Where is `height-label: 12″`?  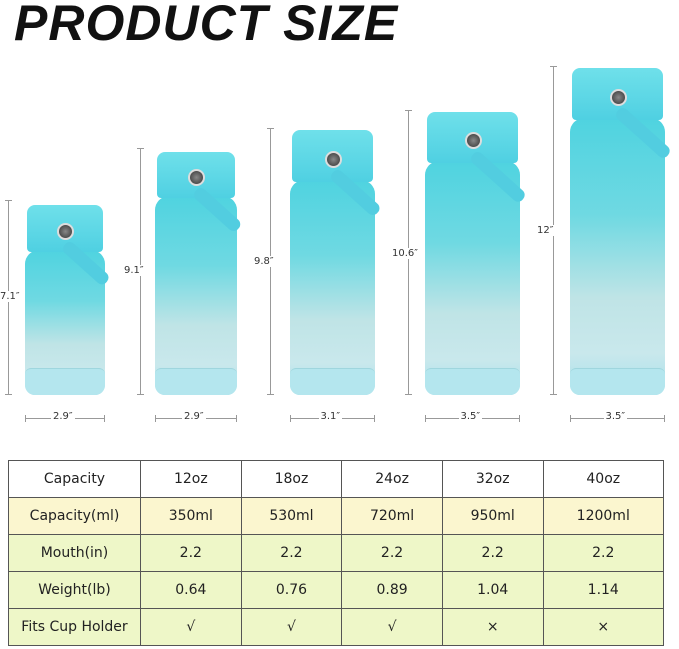
height-label: 12″ is located at coordinates (545, 230).